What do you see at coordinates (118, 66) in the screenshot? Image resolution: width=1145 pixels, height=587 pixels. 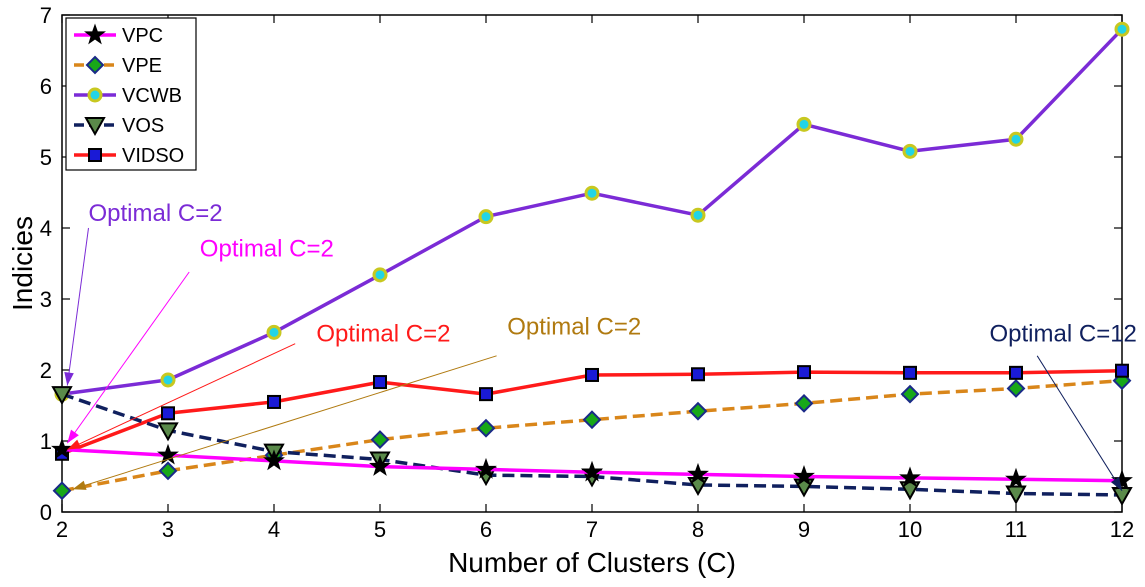 I see `legend-entry-vpe: VPE` at bounding box center [118, 66].